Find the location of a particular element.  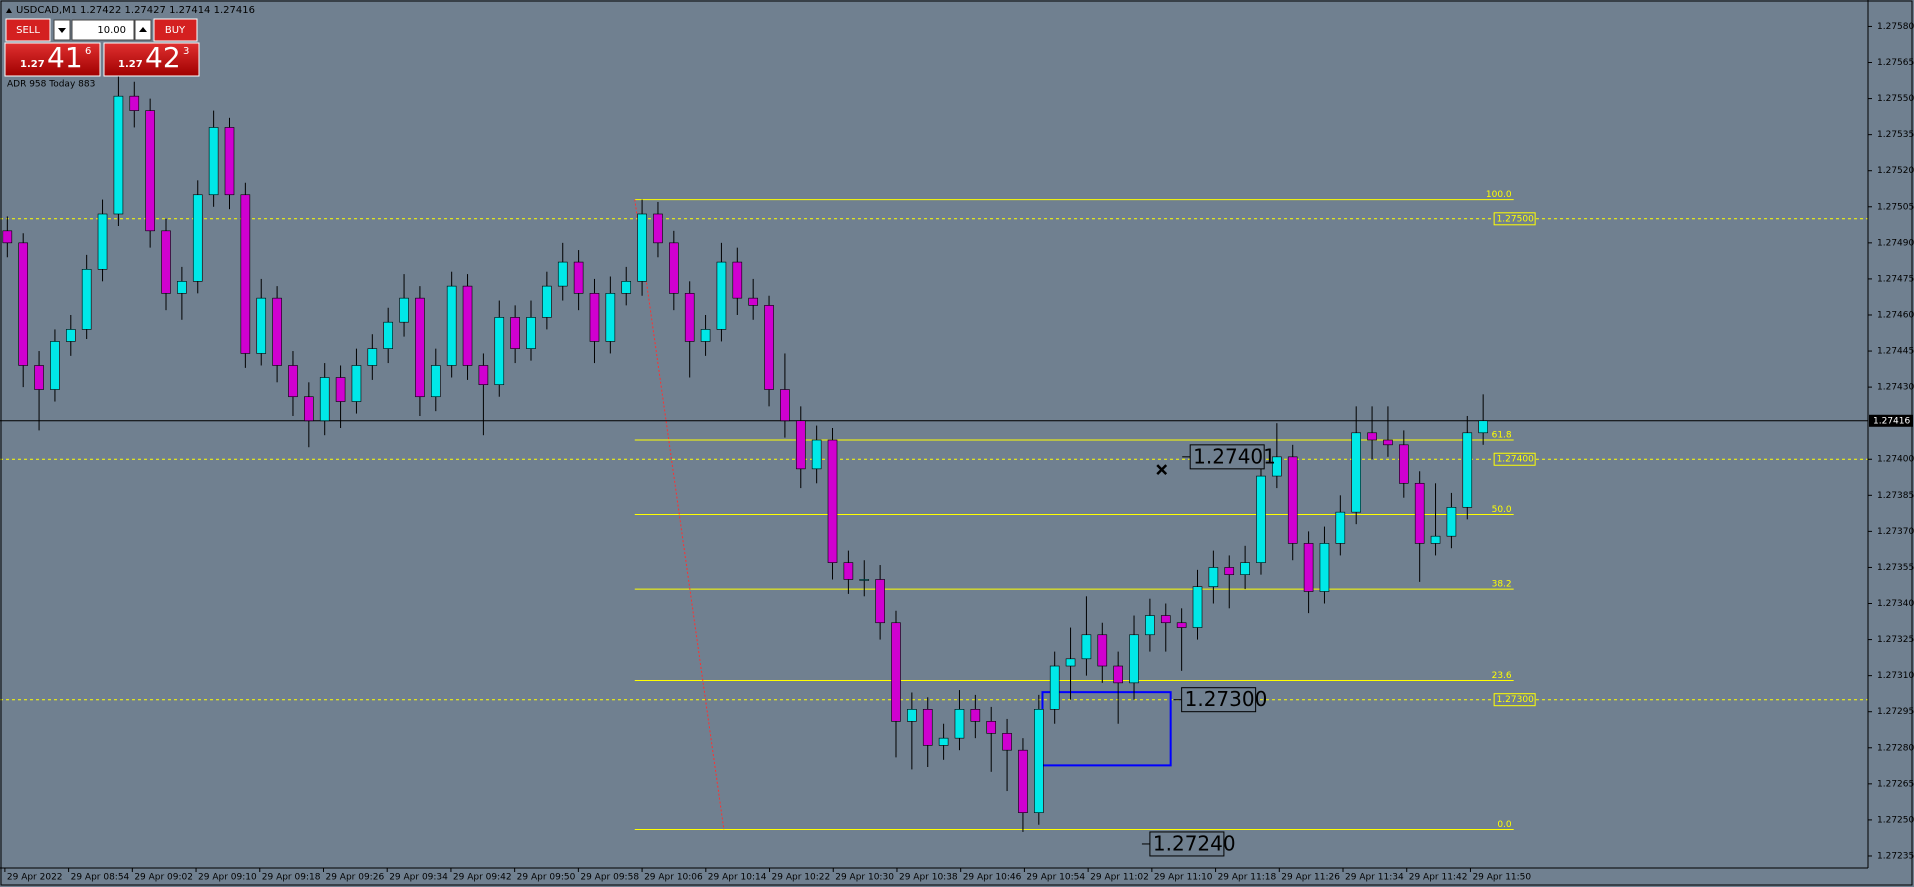

sell-button is located at coordinates (28, 30).